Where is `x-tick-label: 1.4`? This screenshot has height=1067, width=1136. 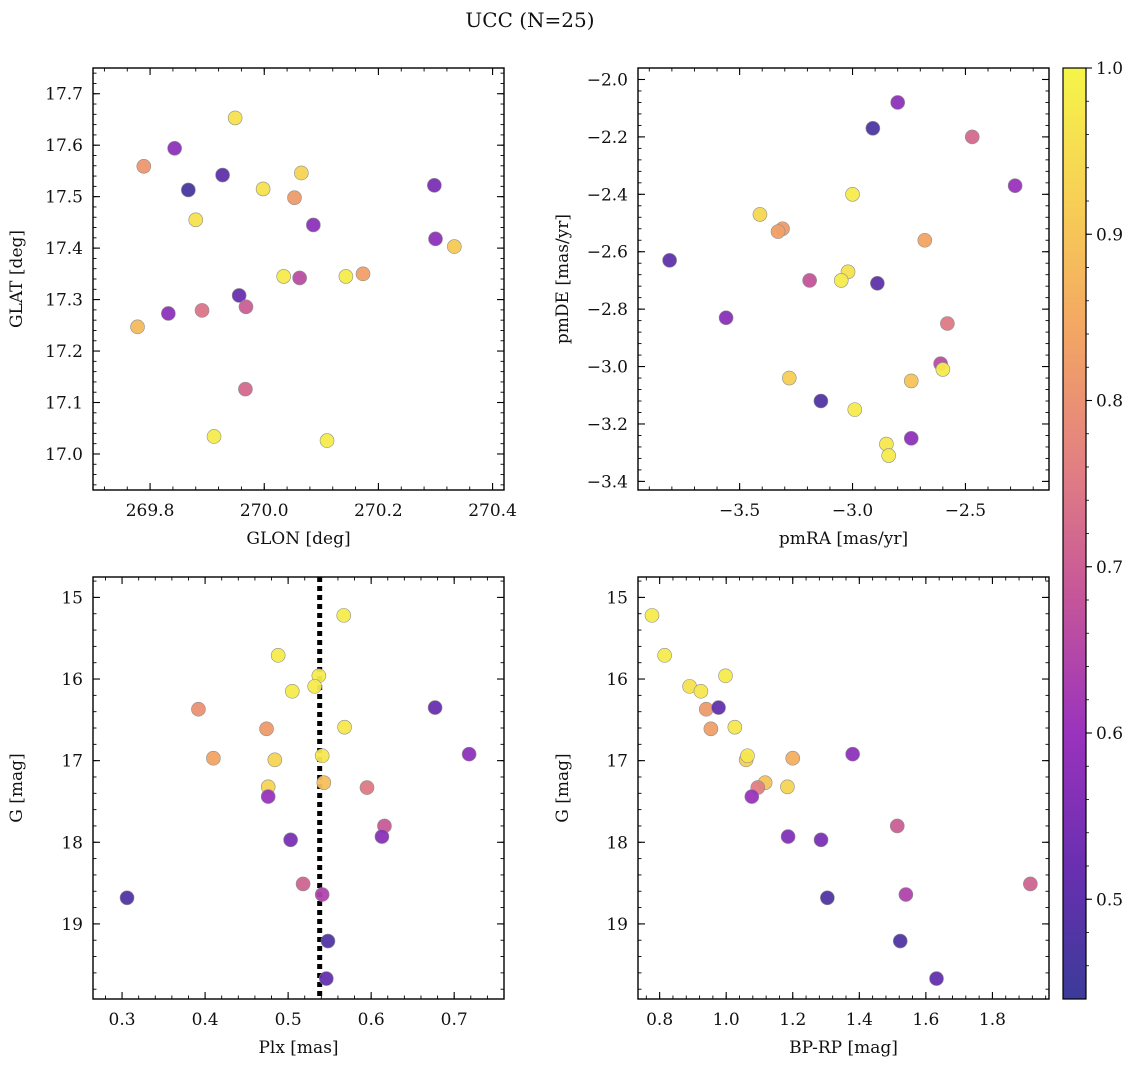 x-tick-label: 1.4 is located at coordinates (859, 1020).